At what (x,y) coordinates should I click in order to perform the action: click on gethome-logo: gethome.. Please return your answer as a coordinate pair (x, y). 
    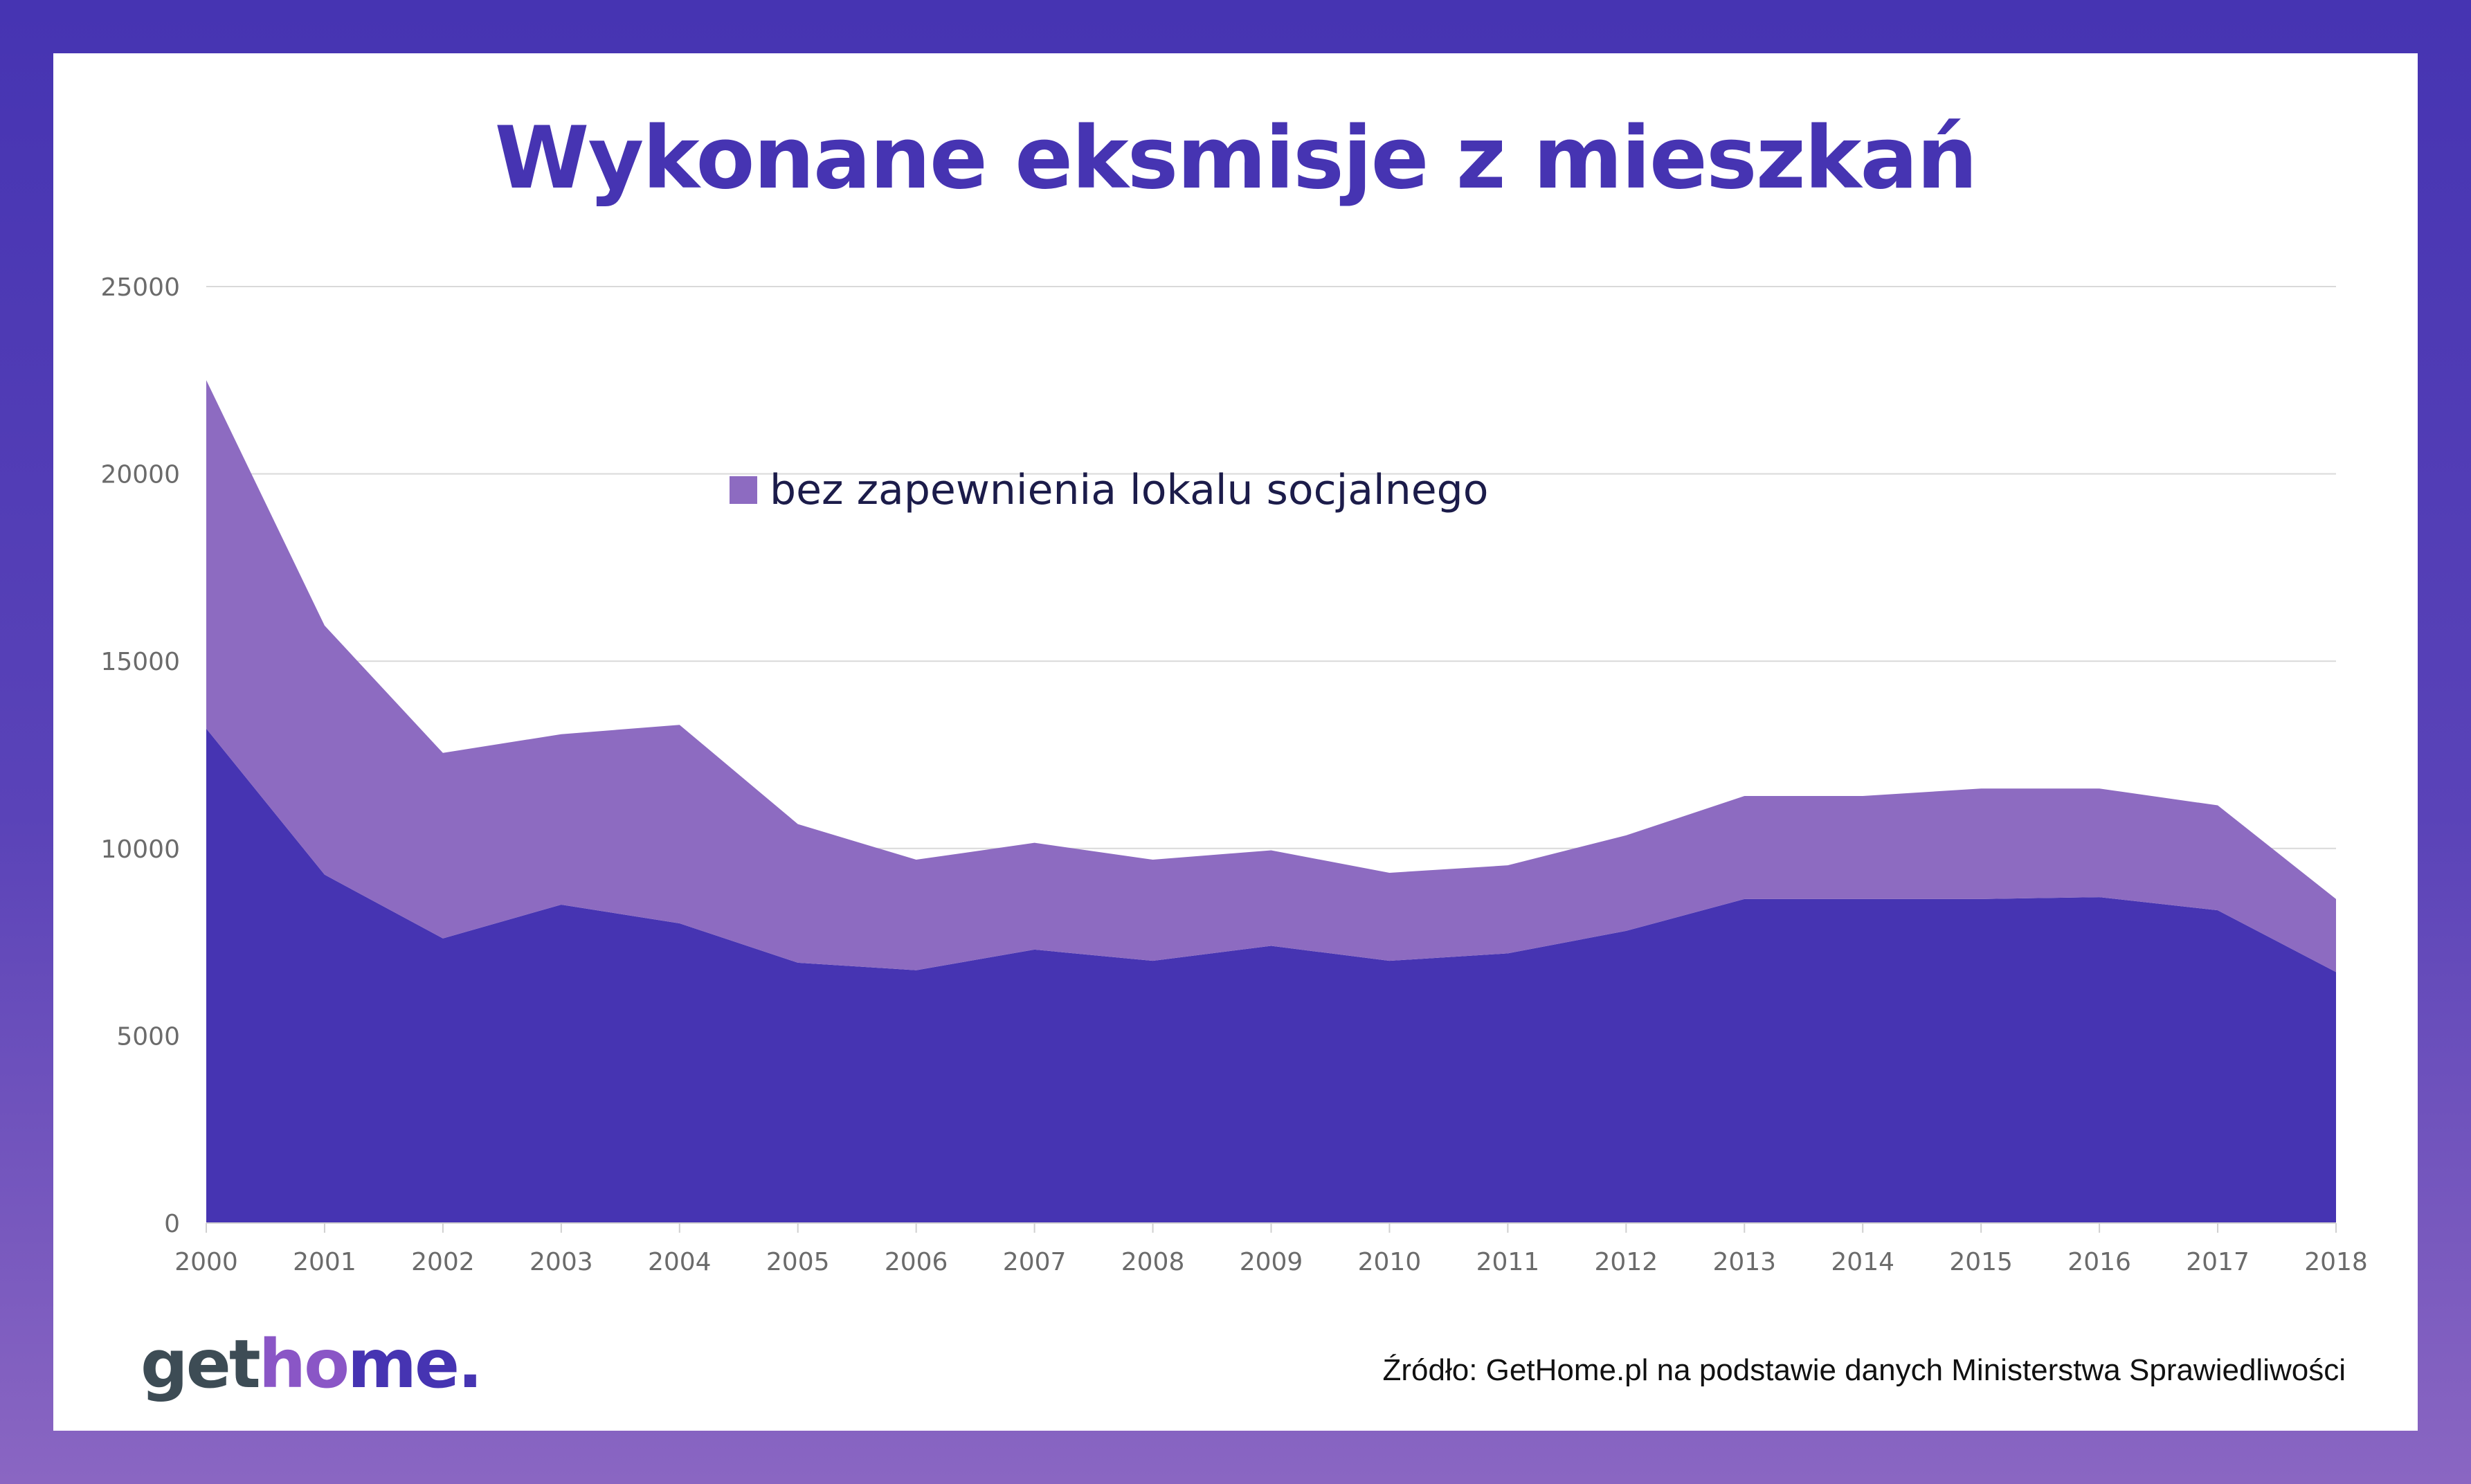
    Looking at the image, I should click on (312, 1364).